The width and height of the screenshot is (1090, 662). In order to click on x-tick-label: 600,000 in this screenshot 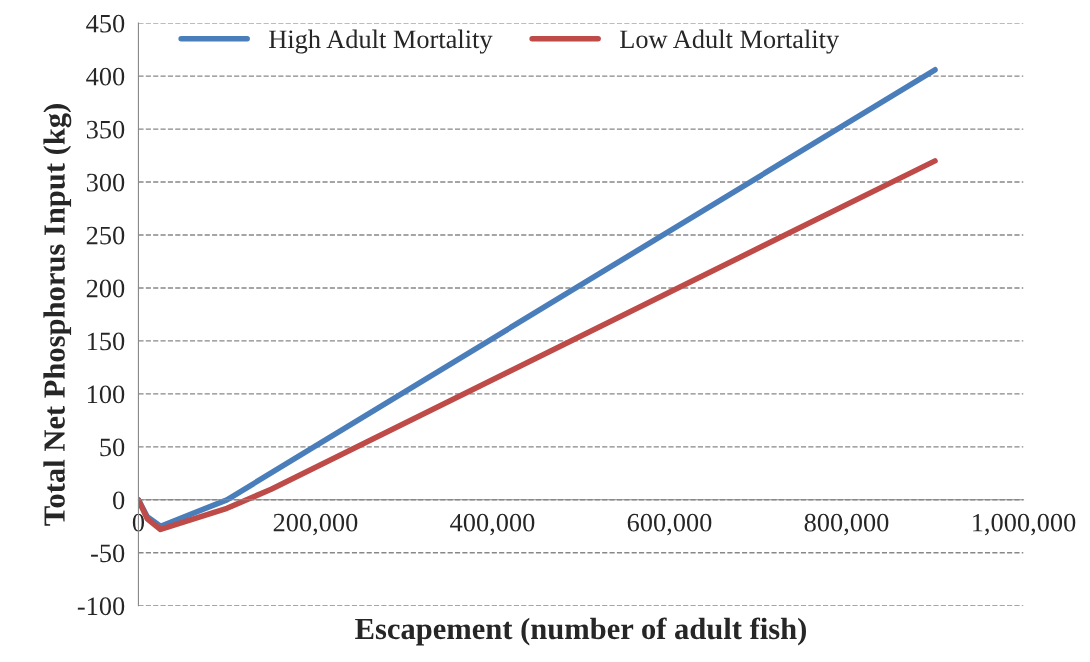, I will do `click(669, 524)`.